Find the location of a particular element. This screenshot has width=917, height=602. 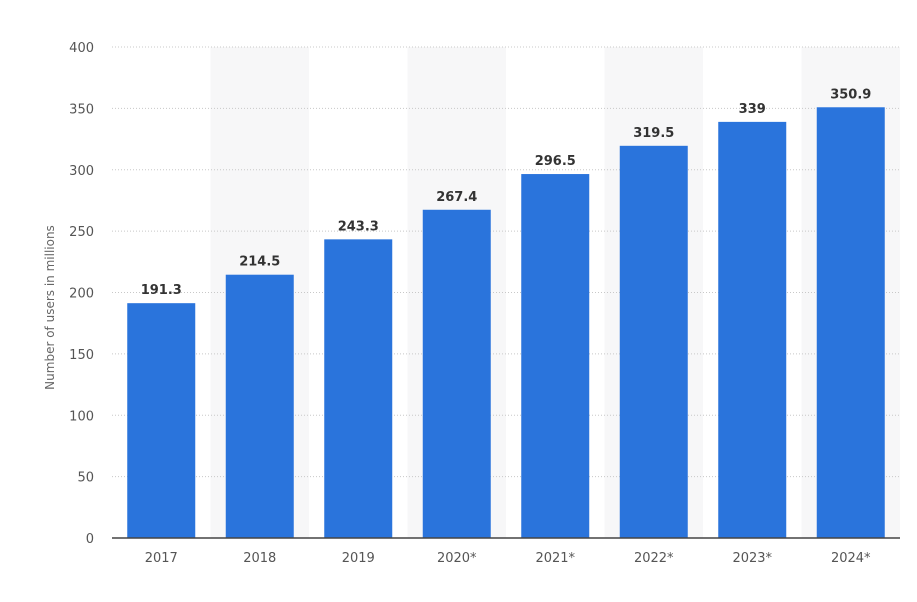

x-tick-label: 2024* is located at coordinates (851, 558).